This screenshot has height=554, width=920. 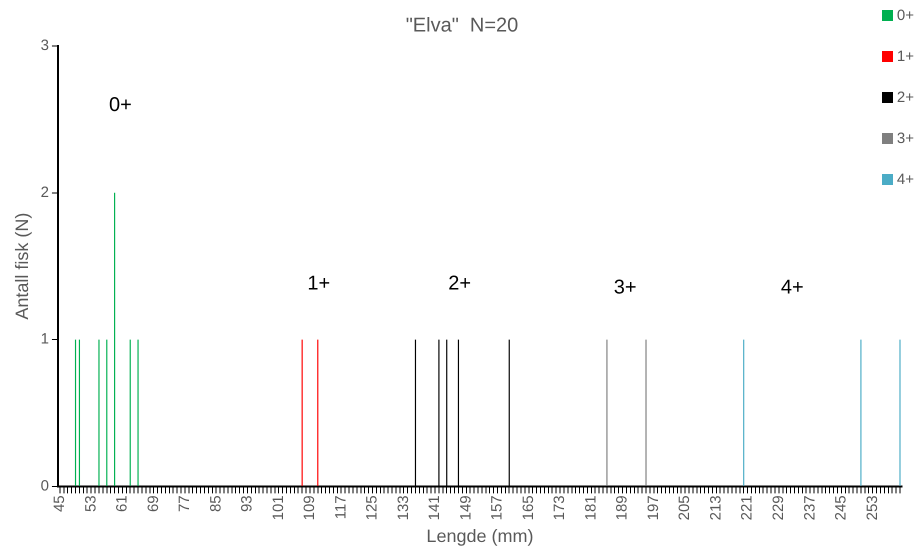 What do you see at coordinates (278, 507) in the screenshot?
I see `x-tick-label: 101` at bounding box center [278, 507].